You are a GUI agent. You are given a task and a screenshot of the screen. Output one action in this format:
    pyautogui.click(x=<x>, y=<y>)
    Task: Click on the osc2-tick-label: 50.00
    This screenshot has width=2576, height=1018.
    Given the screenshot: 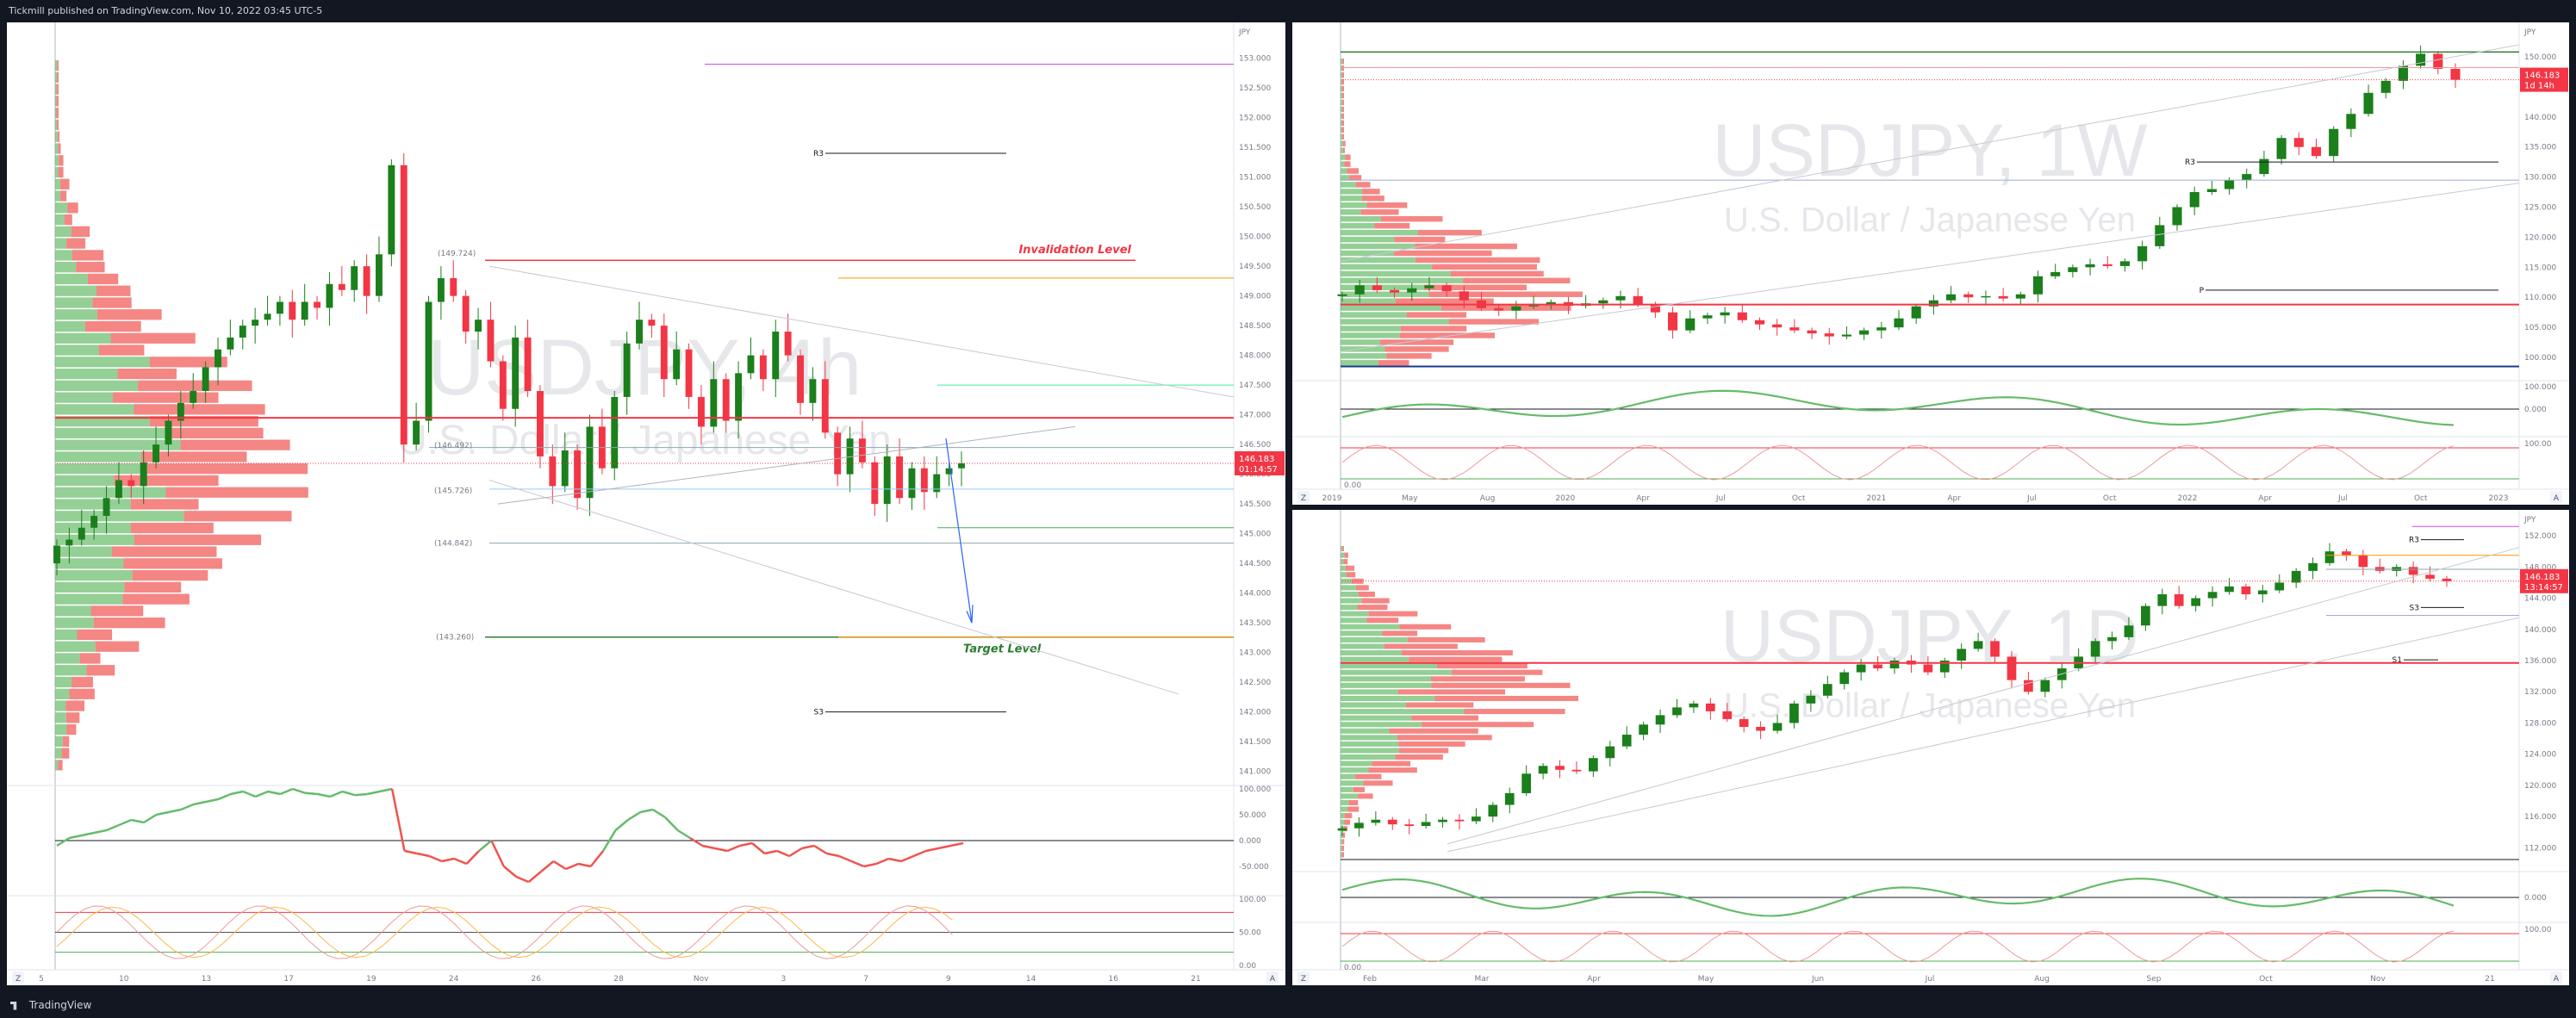 What is the action you would take?
    pyautogui.click(x=1250, y=934)
    